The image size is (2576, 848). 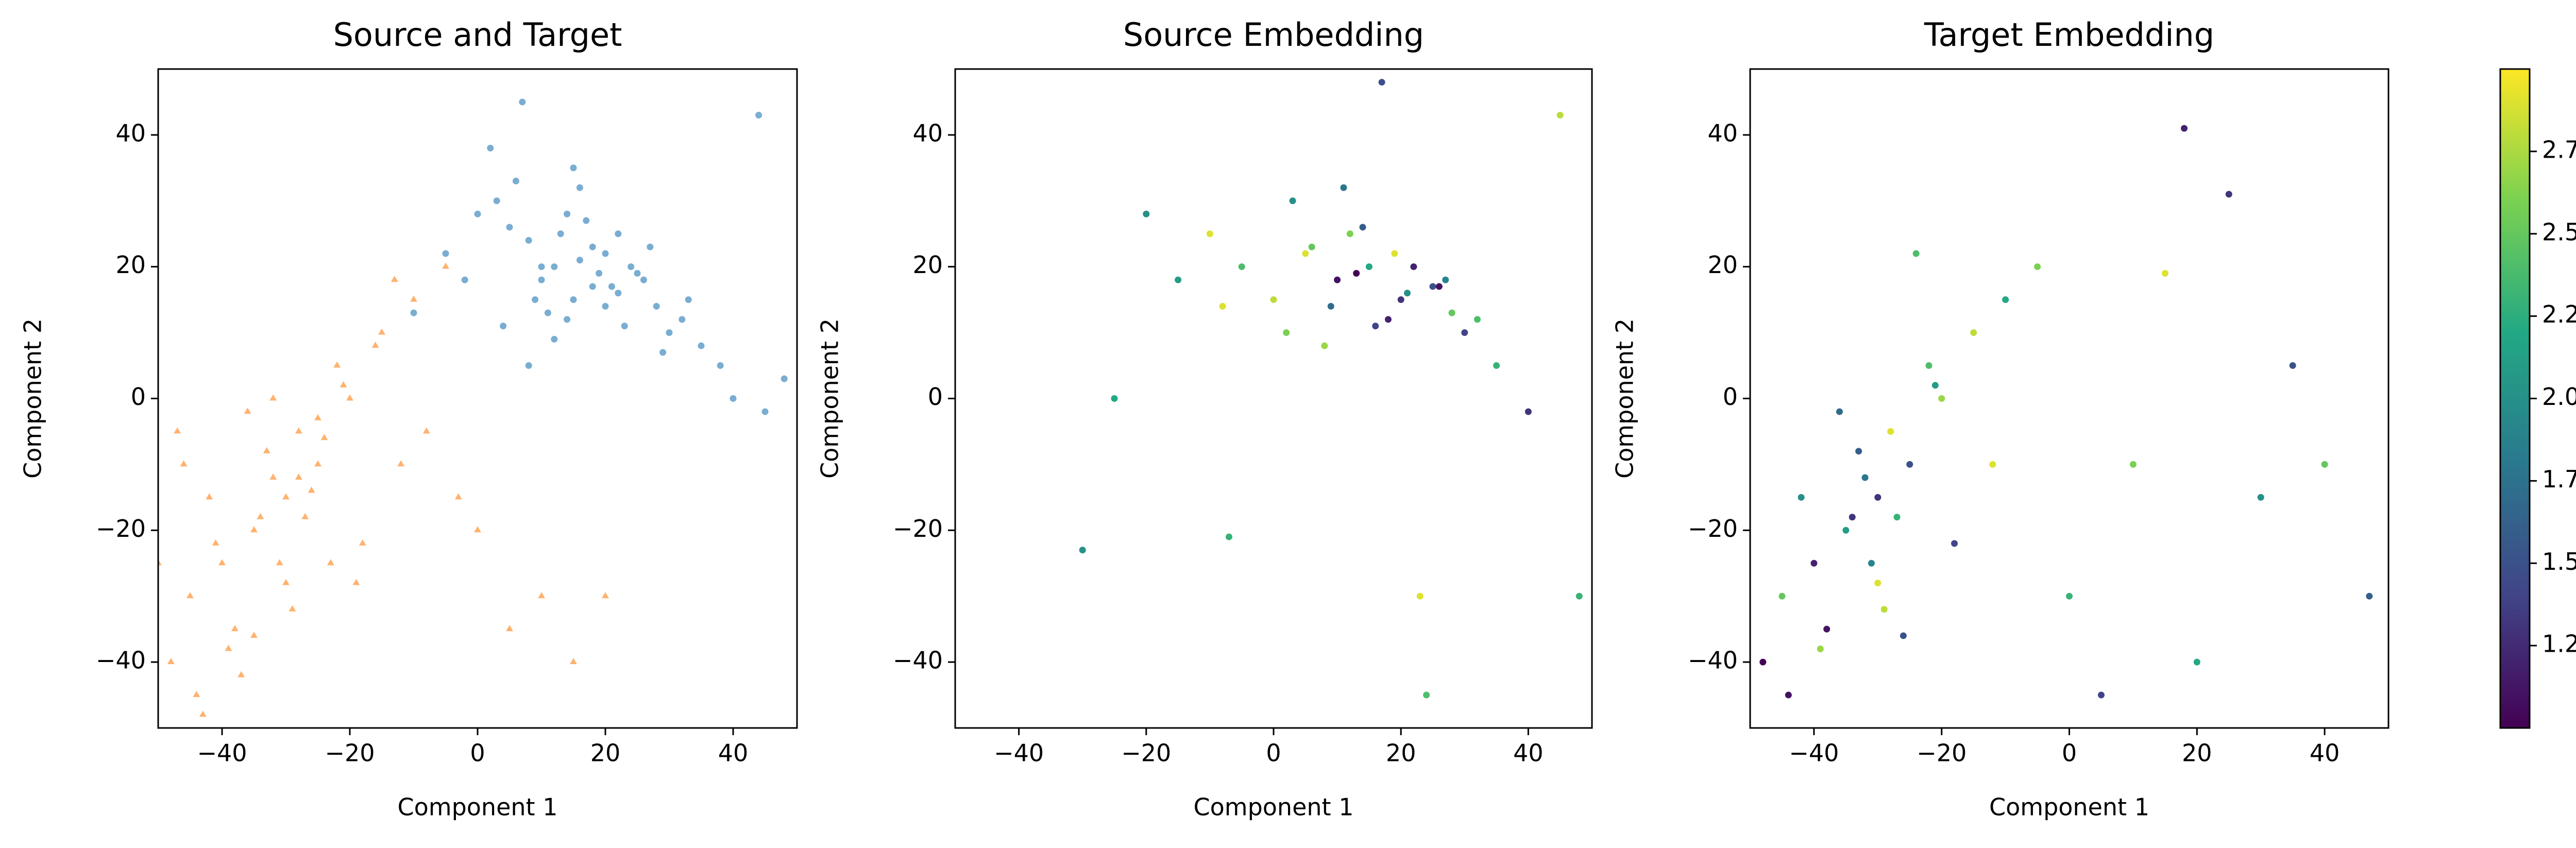 I want to click on colorbar-tick-label: 1.75, so click(x=2559, y=479).